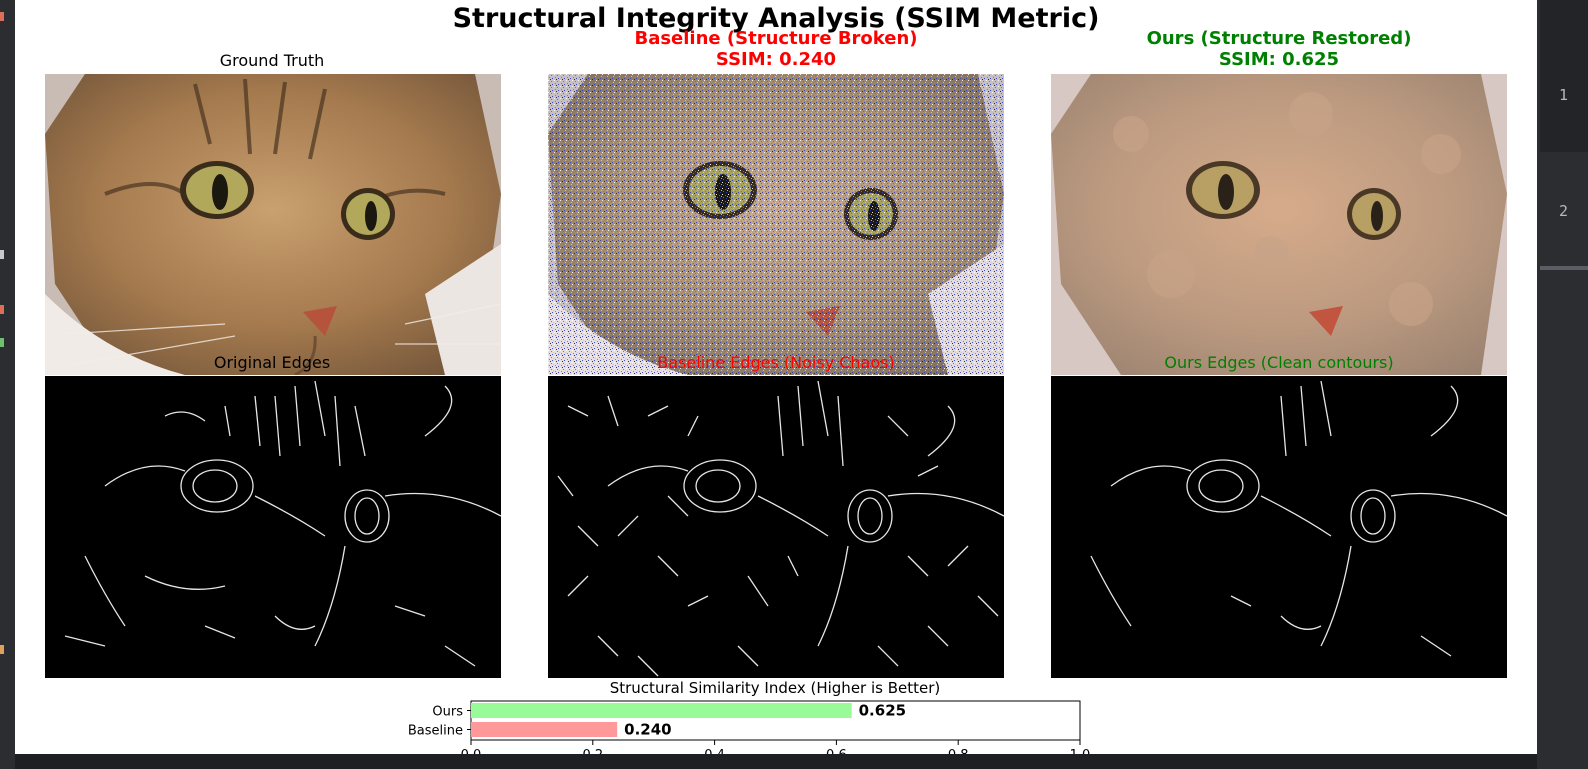 This screenshot has width=1588, height=769. I want to click on x-tick-label: 0.2, so click(592, 751).